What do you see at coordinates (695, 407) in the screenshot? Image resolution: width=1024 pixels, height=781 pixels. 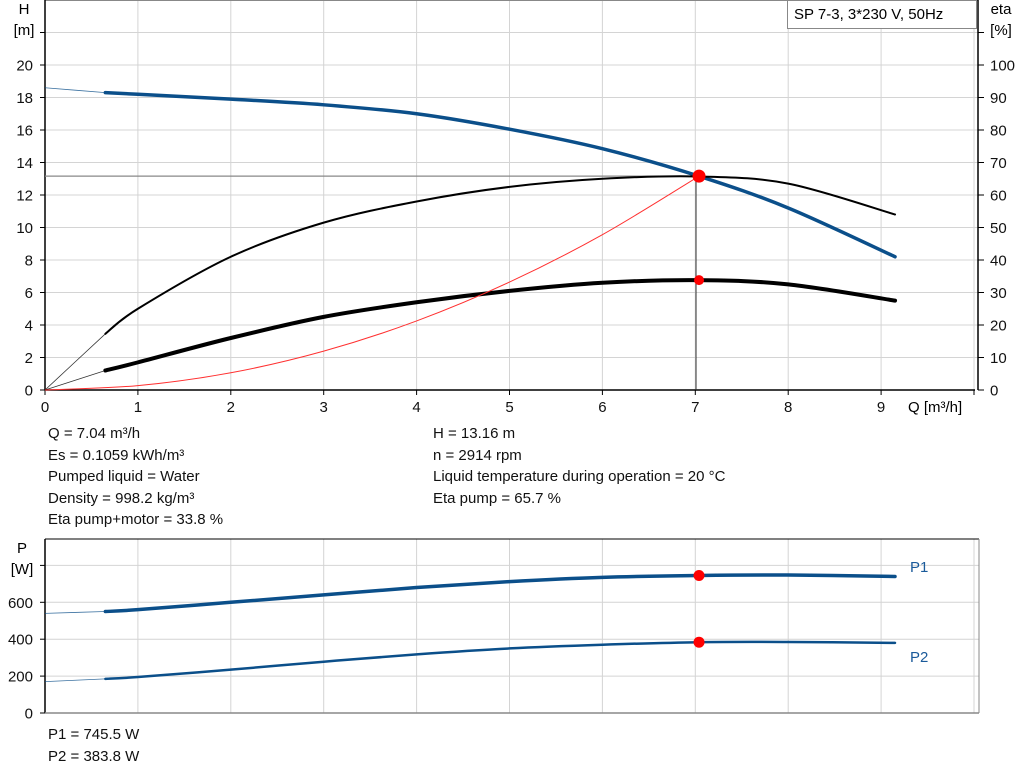 I see `x-tick-label: 7` at bounding box center [695, 407].